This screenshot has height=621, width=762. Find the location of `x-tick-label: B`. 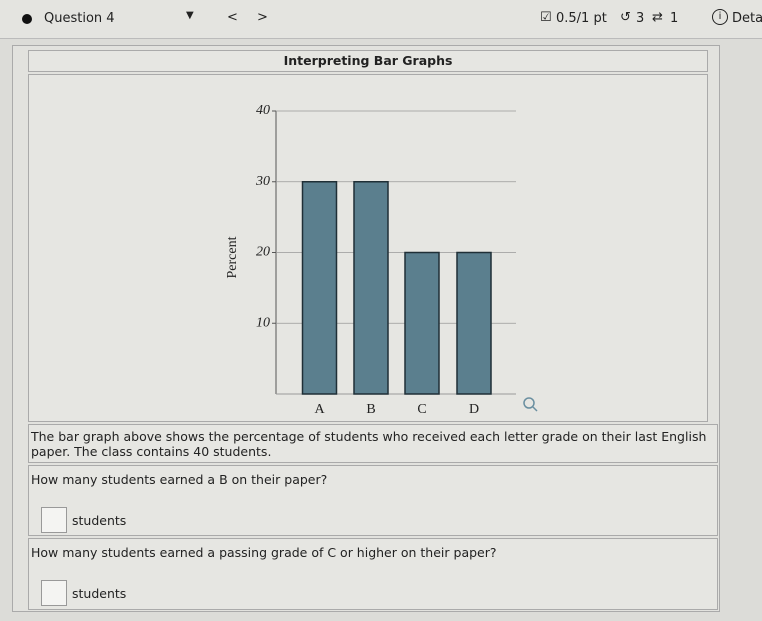

x-tick-label: B is located at coordinates (370, 409).